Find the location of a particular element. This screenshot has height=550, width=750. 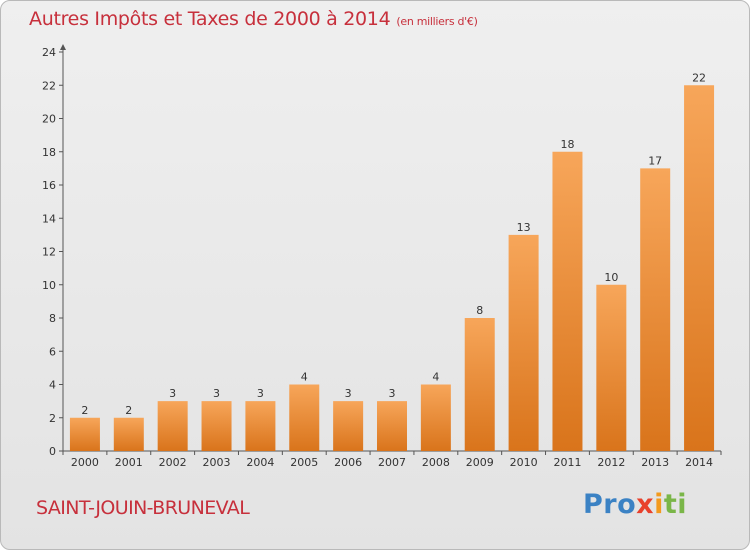

logo-part-3: i is located at coordinates (659, 504).